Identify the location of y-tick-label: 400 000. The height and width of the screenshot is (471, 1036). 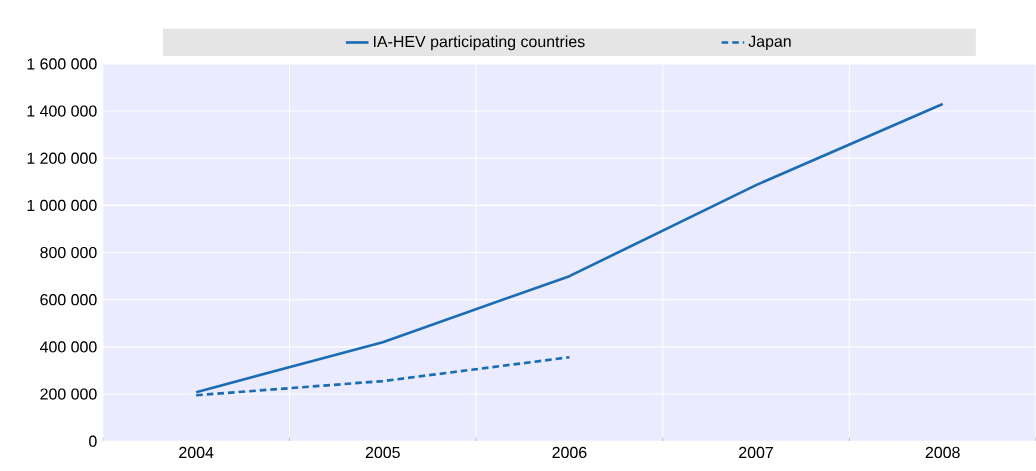
(68, 347).